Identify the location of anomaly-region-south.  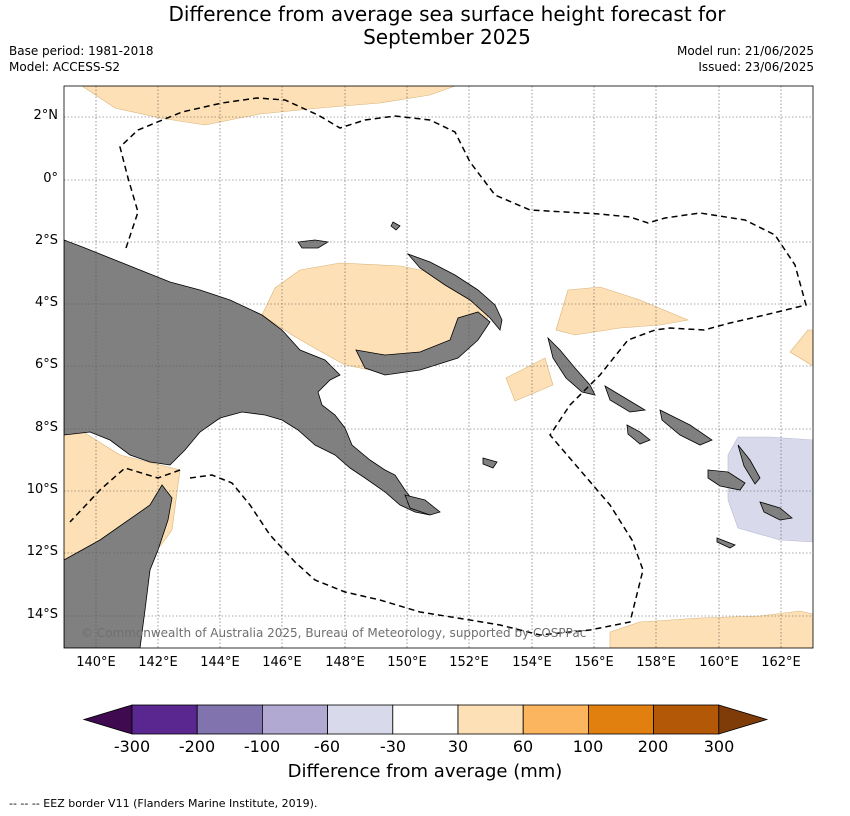
(711, 629).